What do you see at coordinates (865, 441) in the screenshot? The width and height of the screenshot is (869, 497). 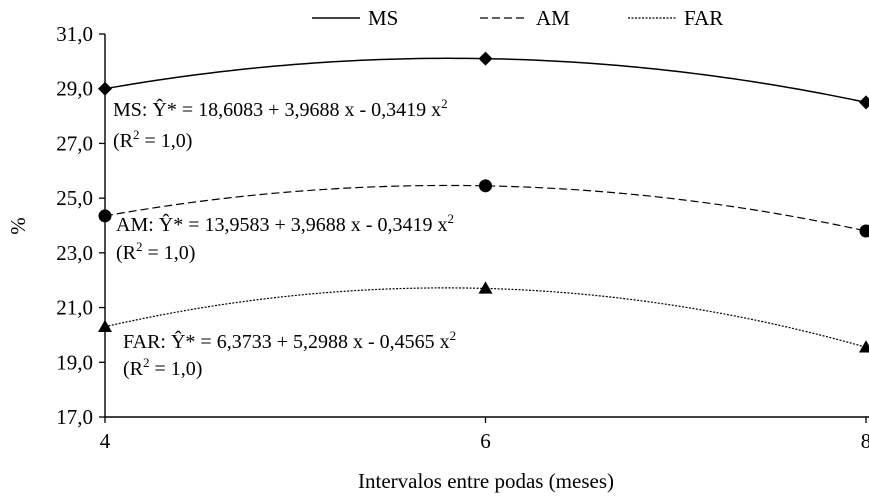 I see `x-tick-label: 8` at bounding box center [865, 441].